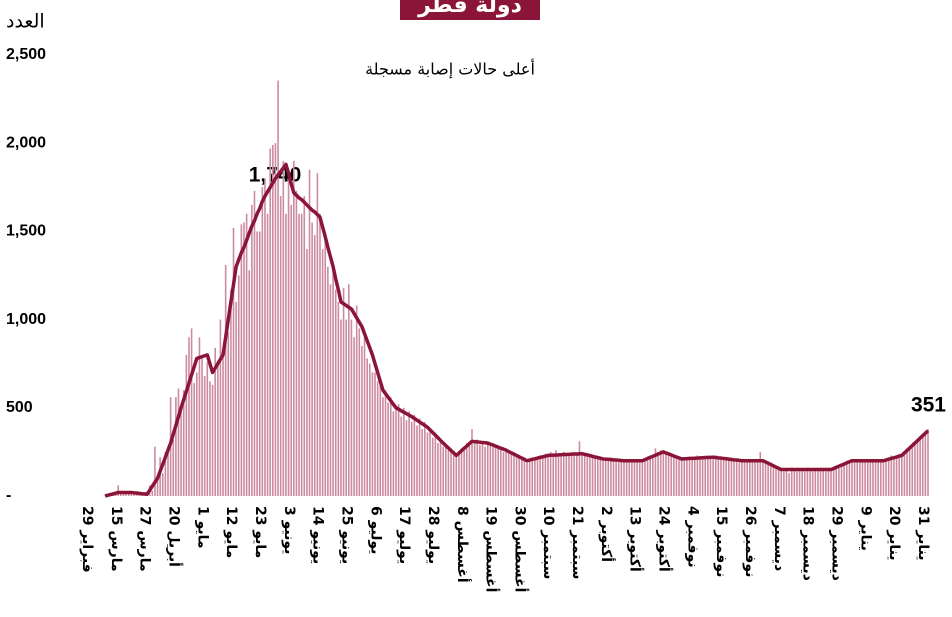  What do you see at coordinates (26, 231) in the screenshot?
I see `y-tick-label: 1,500` at bounding box center [26, 231].